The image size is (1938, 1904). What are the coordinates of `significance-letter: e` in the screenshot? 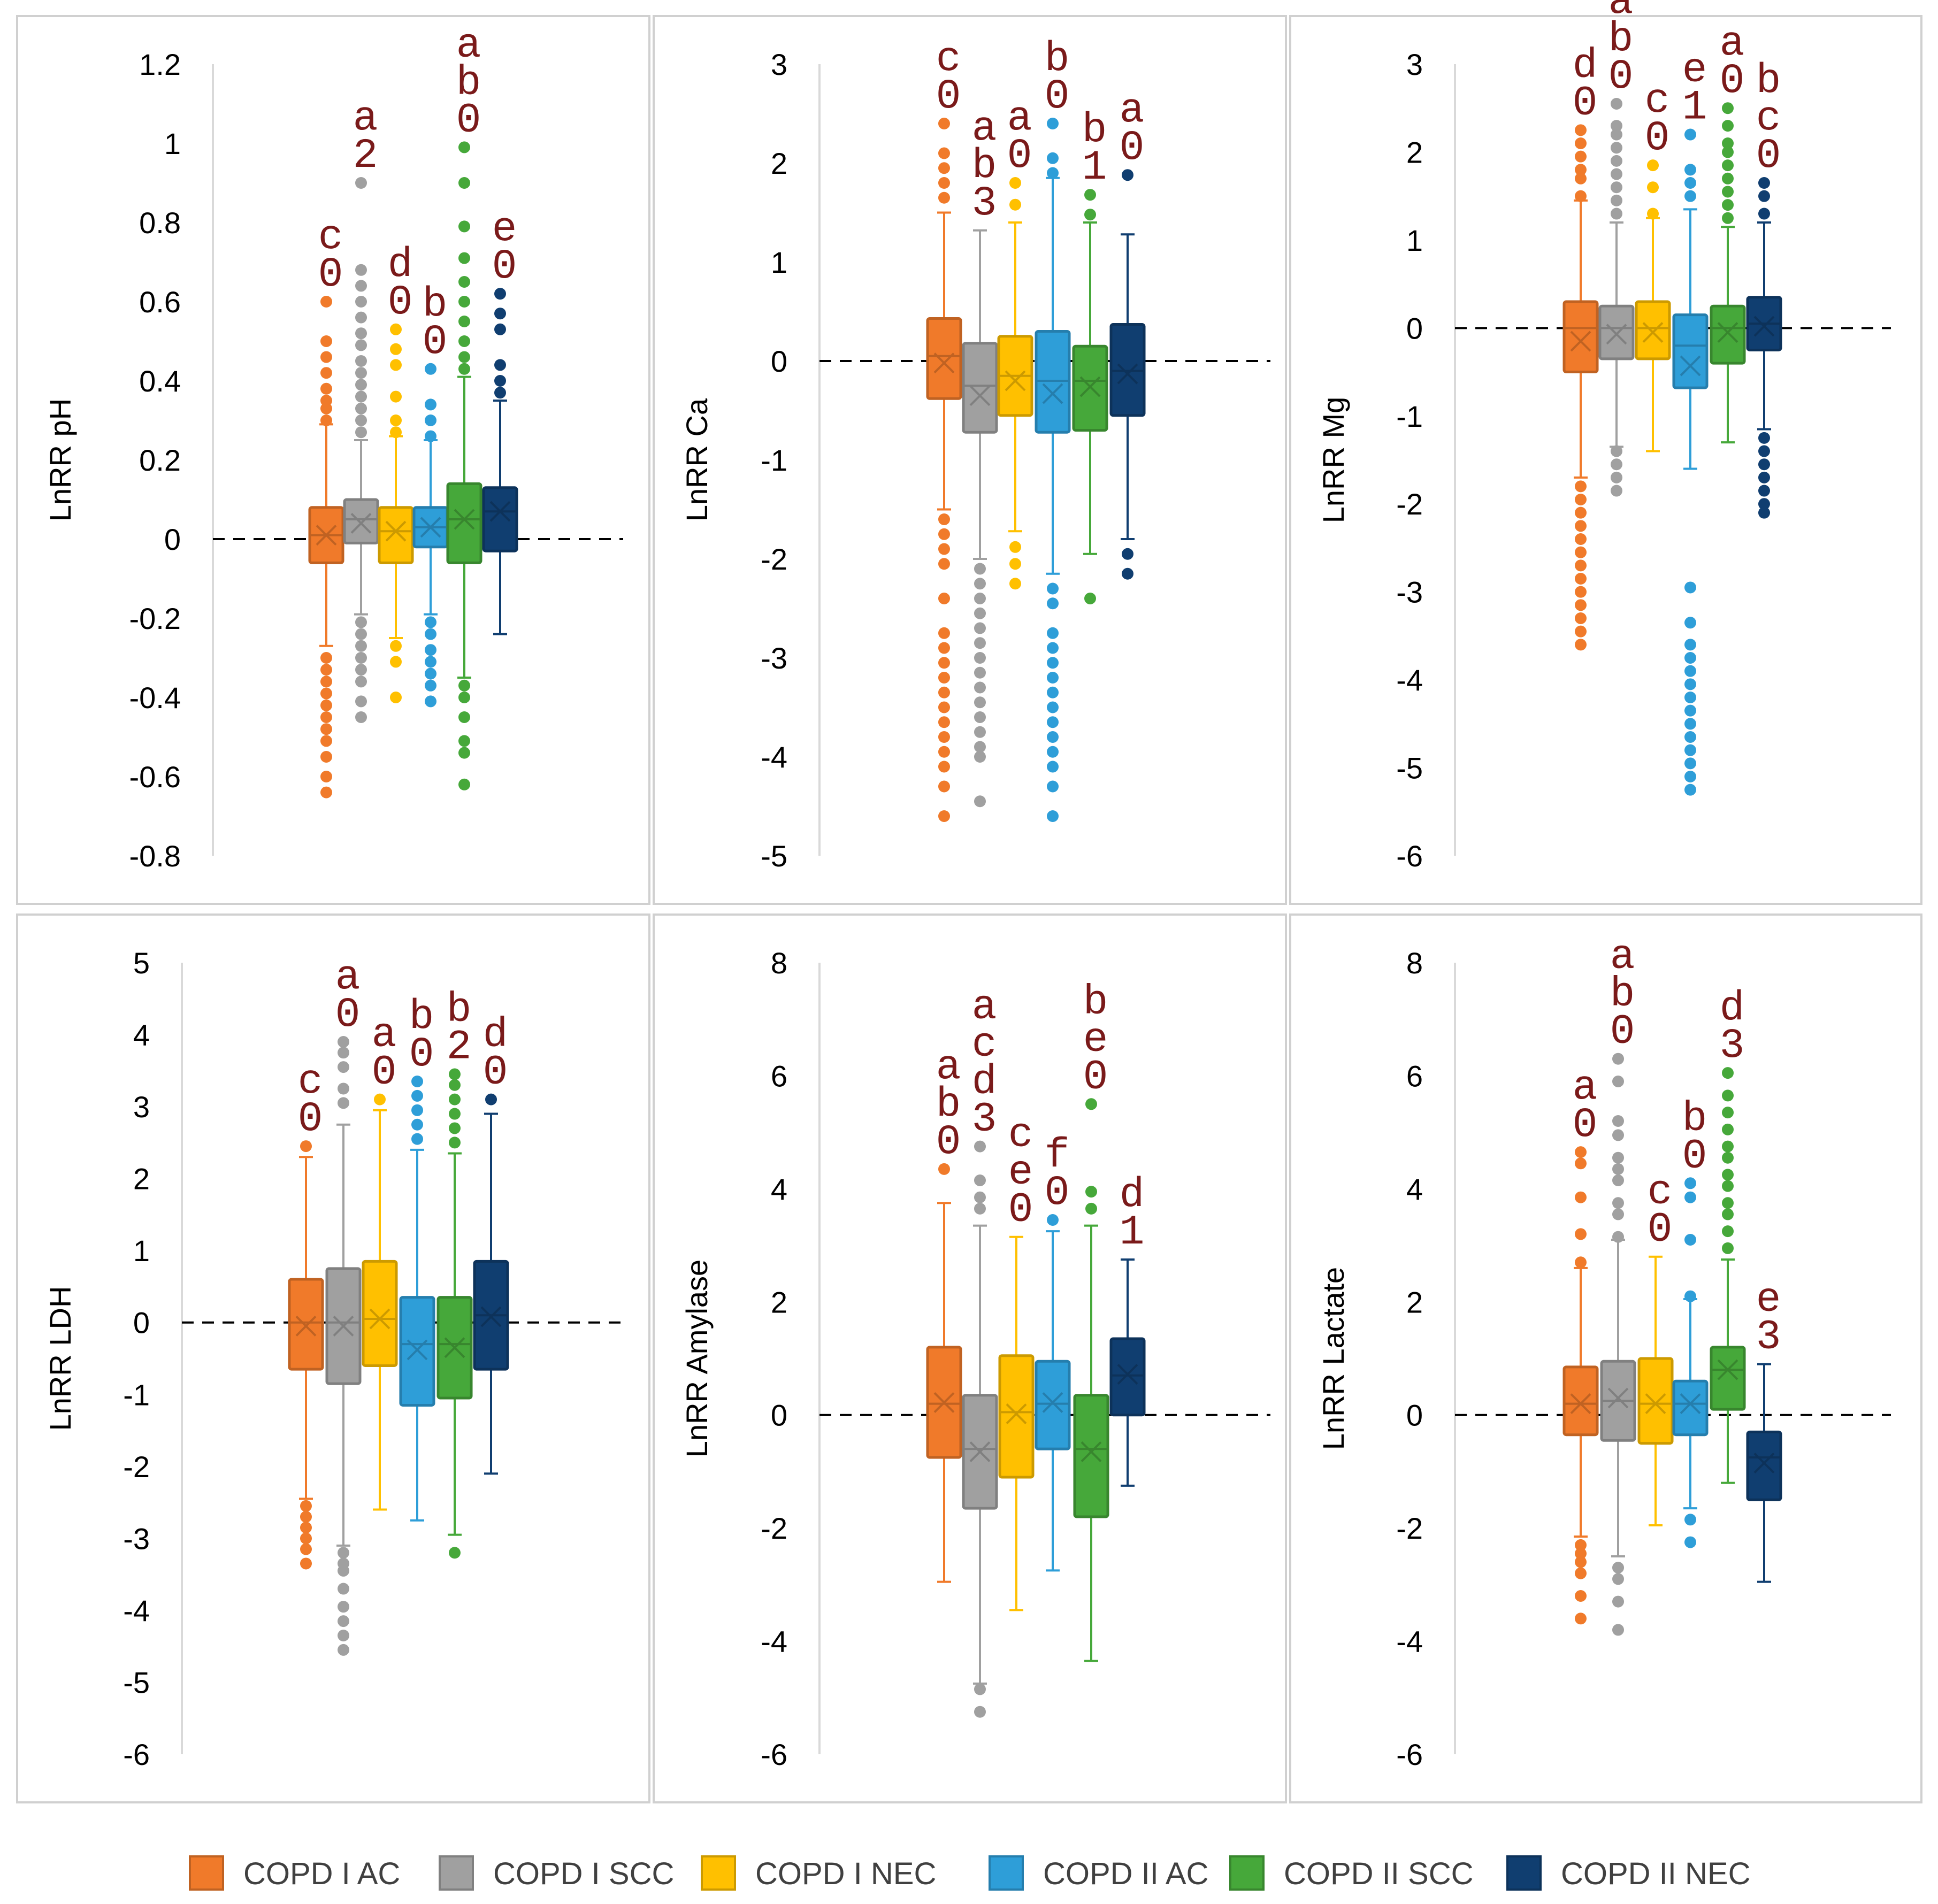 It's located at (1694, 70).